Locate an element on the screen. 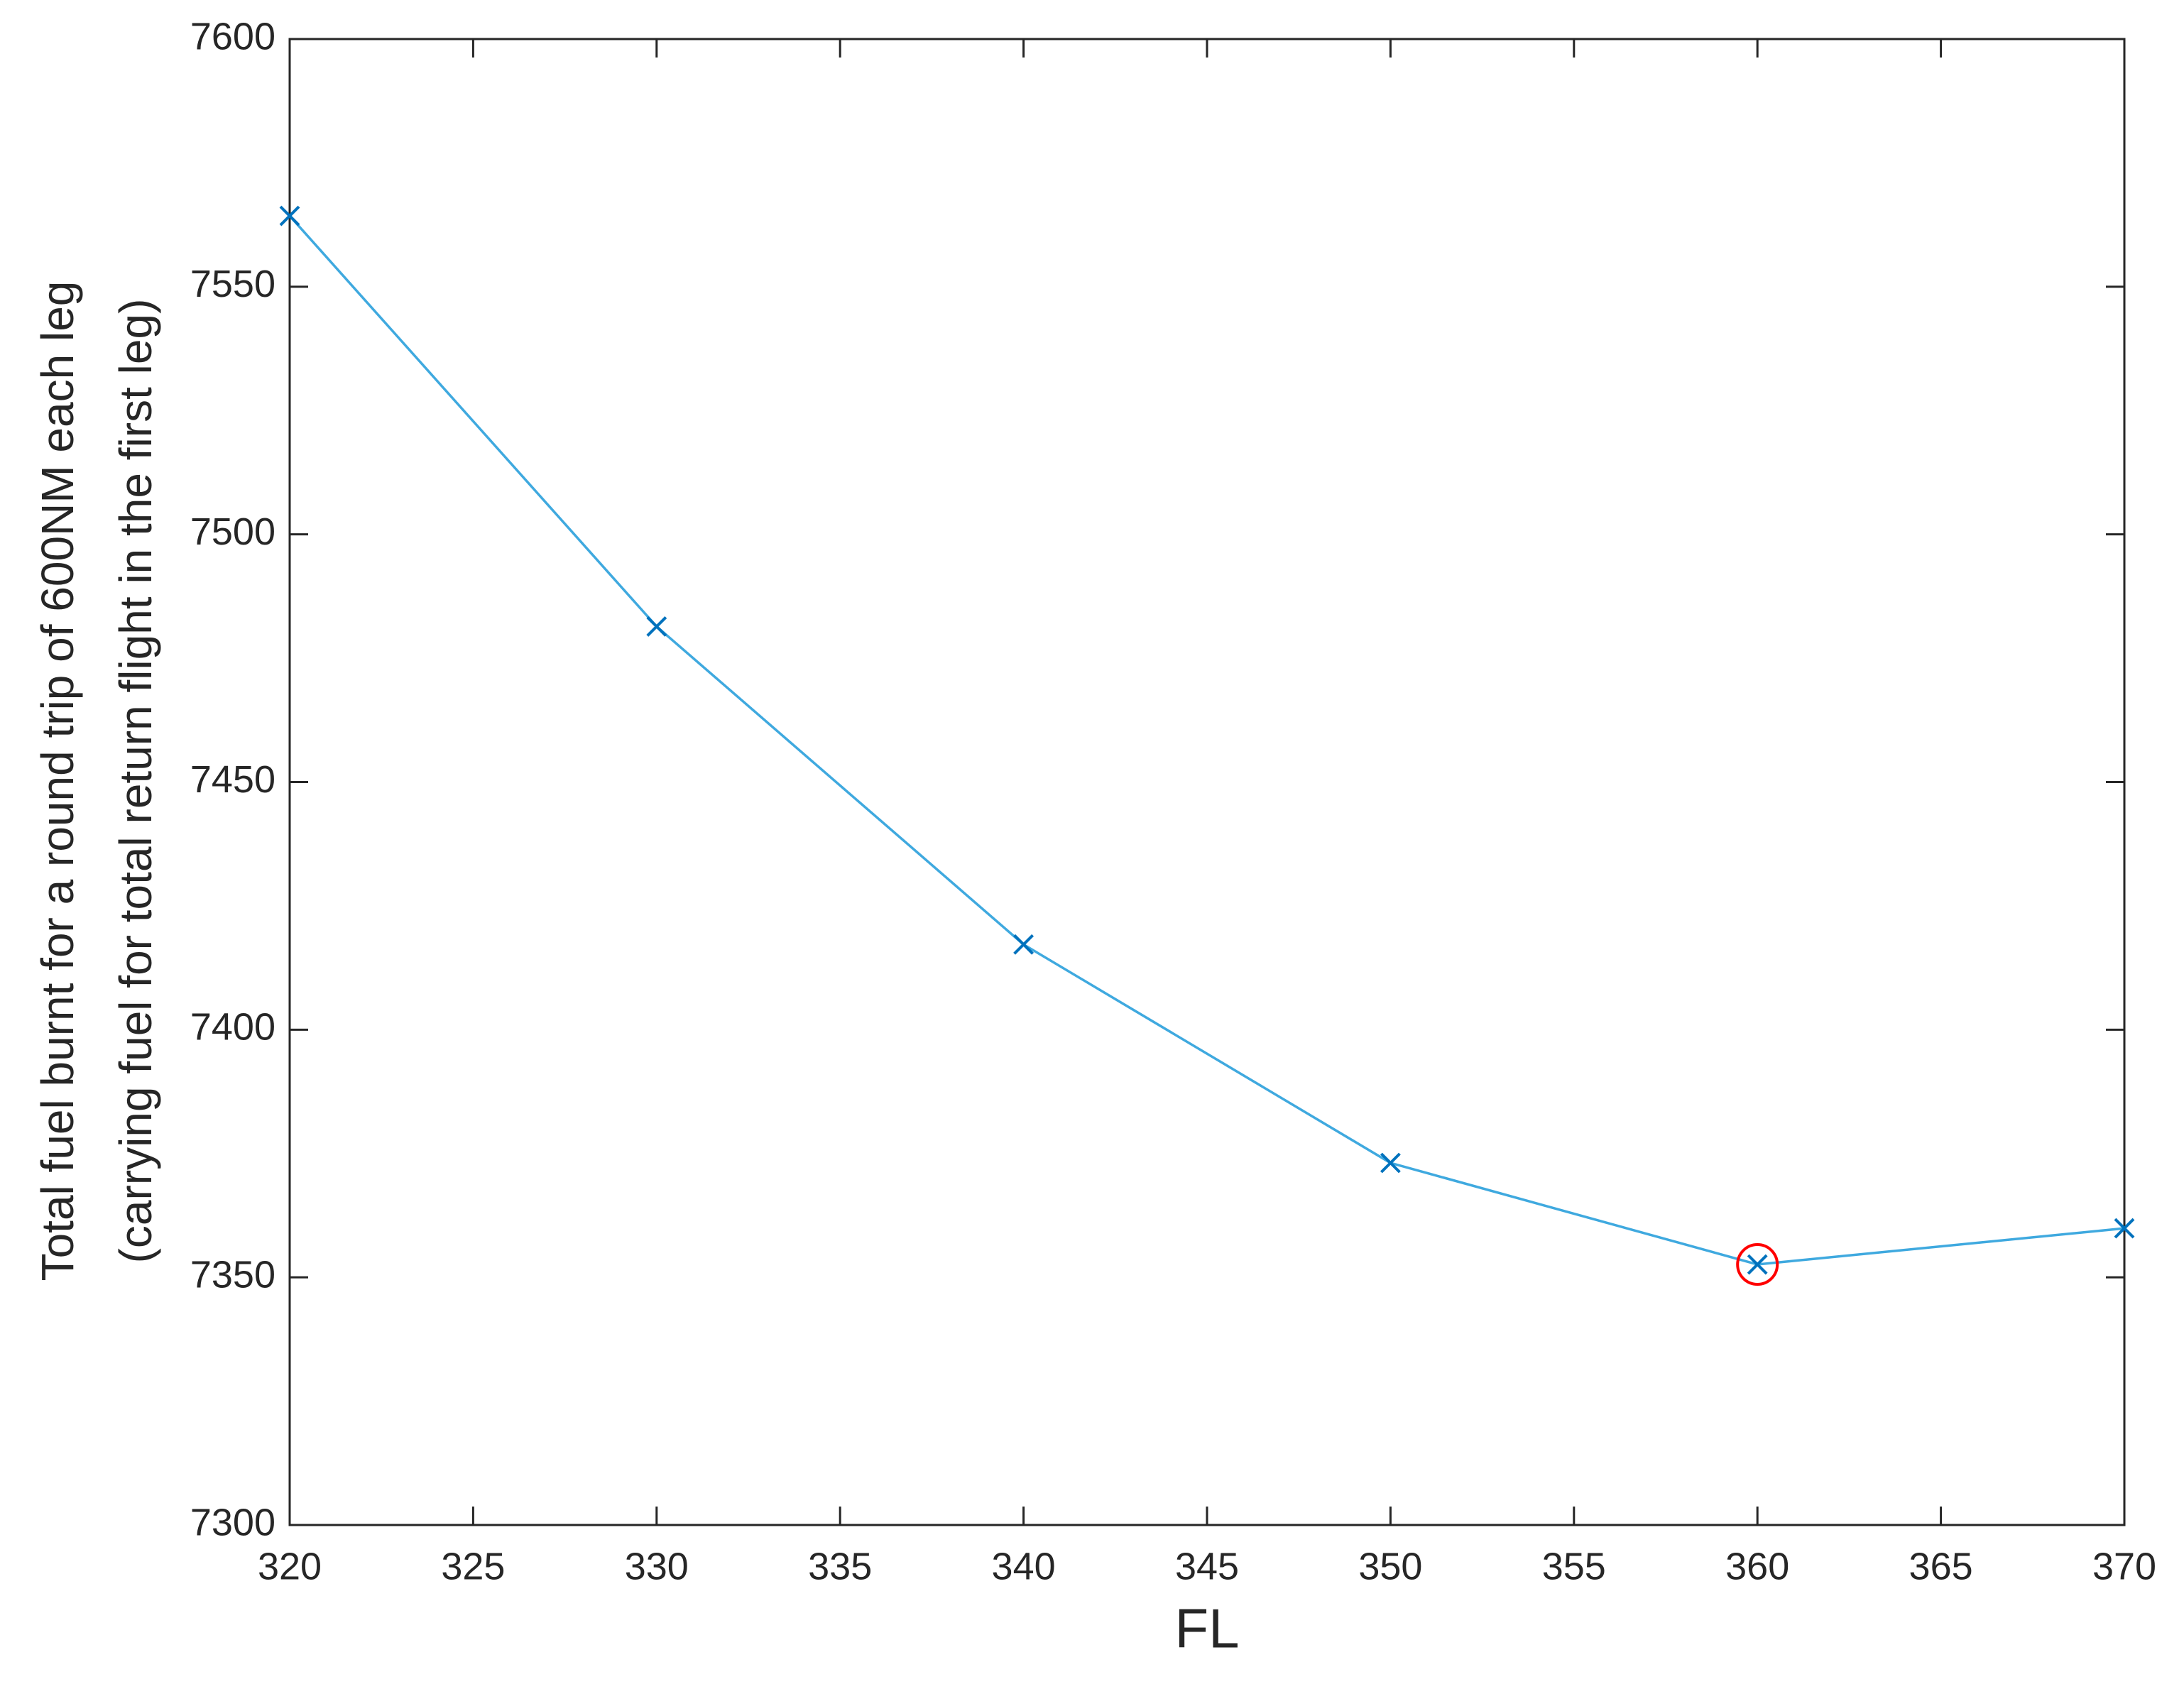 This screenshot has height=1689, width=2184. y-tick-label: 7400 is located at coordinates (233, 1027).